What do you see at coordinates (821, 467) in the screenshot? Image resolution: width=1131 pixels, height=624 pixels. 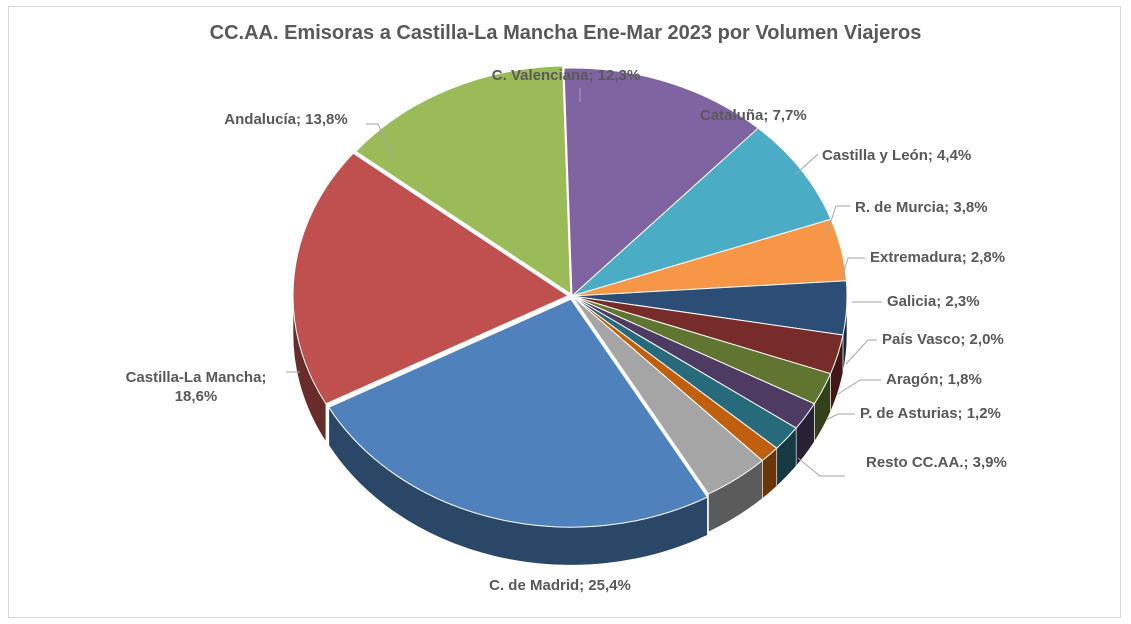 I see `leader-line-resto-cc-aa` at bounding box center [821, 467].